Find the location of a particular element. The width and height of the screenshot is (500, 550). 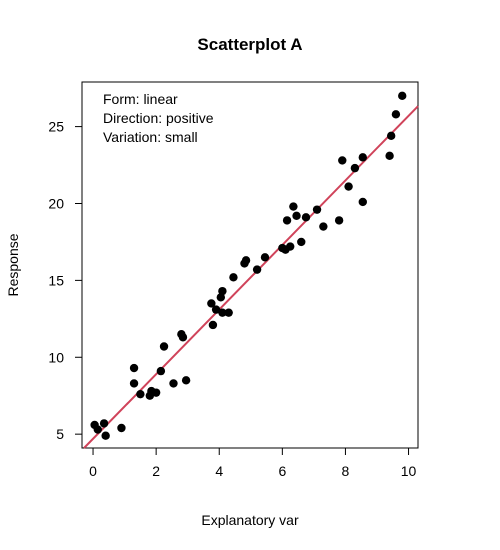

y-tick-label-20: 20 is located at coordinates (56, 203).